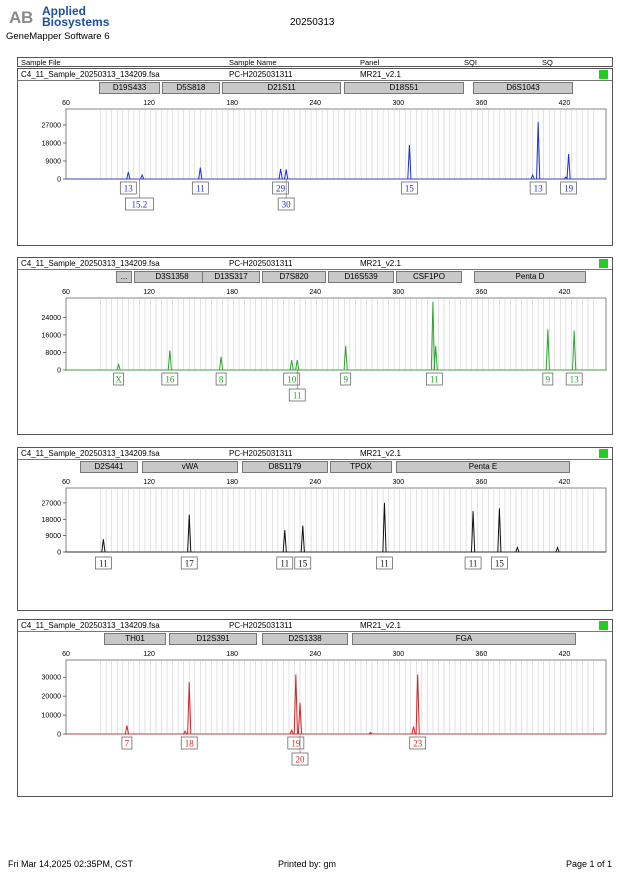 This screenshot has height=877, width=620. I want to click on panel-name: MR21_v2.1, so click(380, 453).